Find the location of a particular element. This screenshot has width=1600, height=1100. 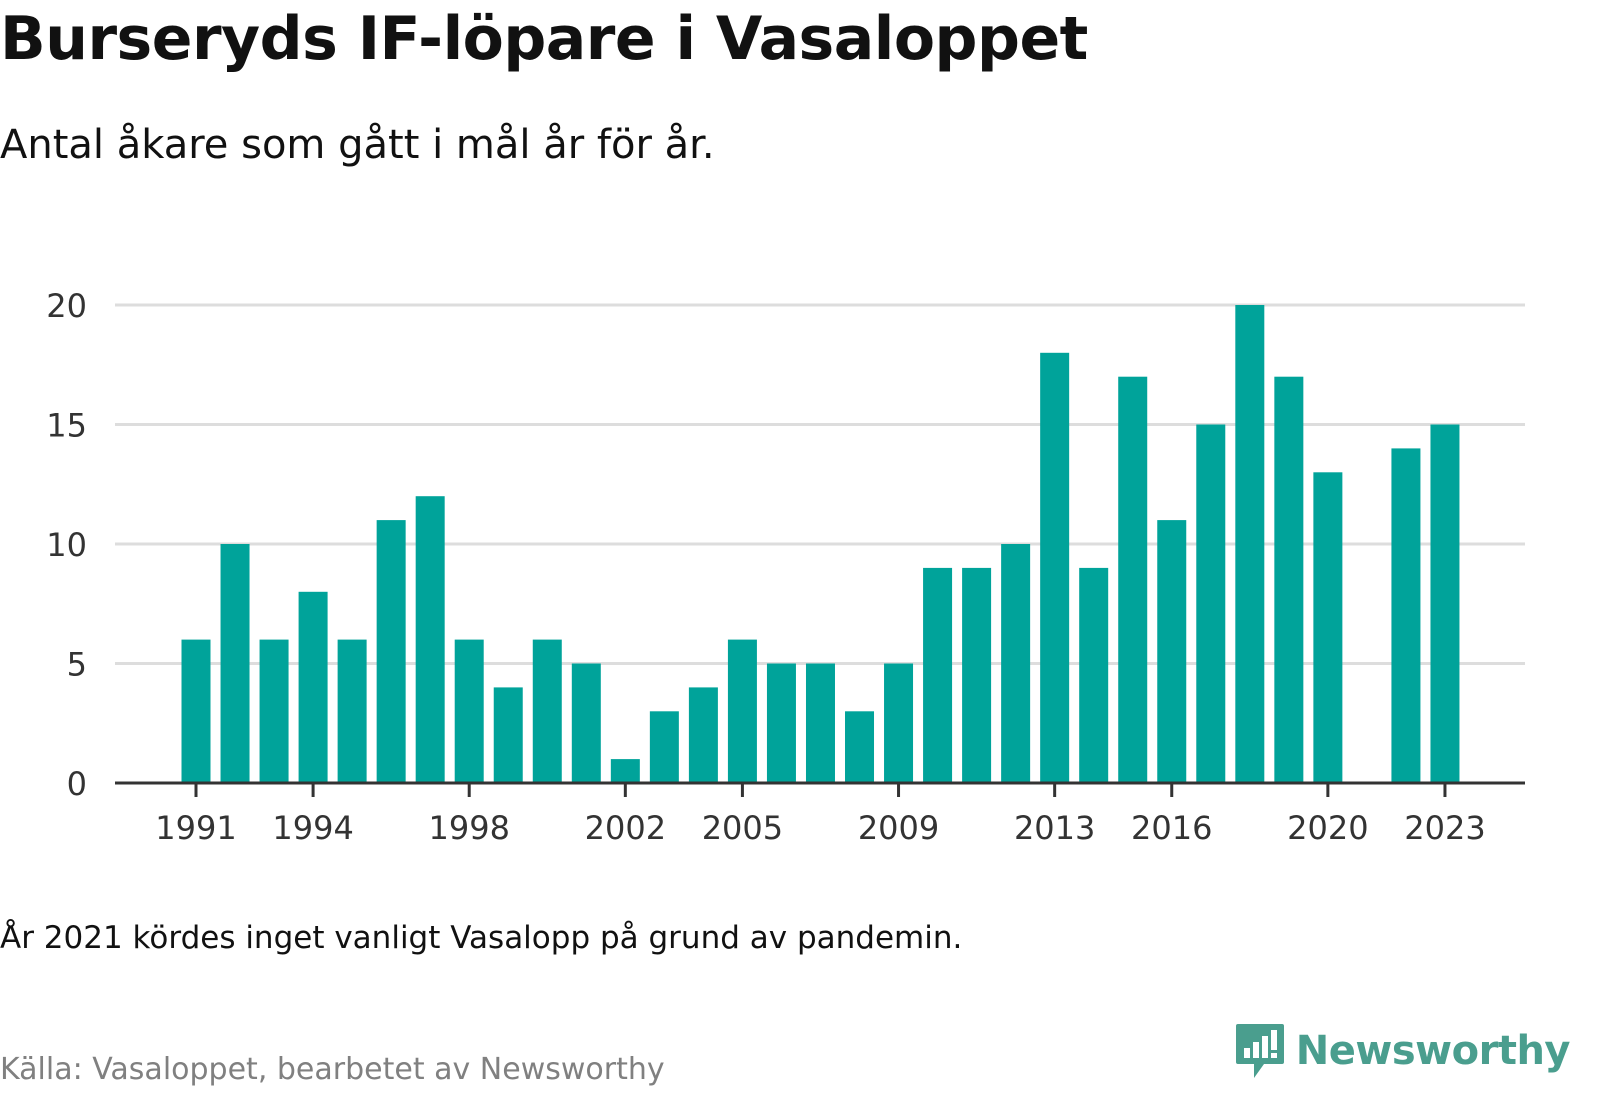

x-tick-label: 2023 is located at coordinates (1444, 828).